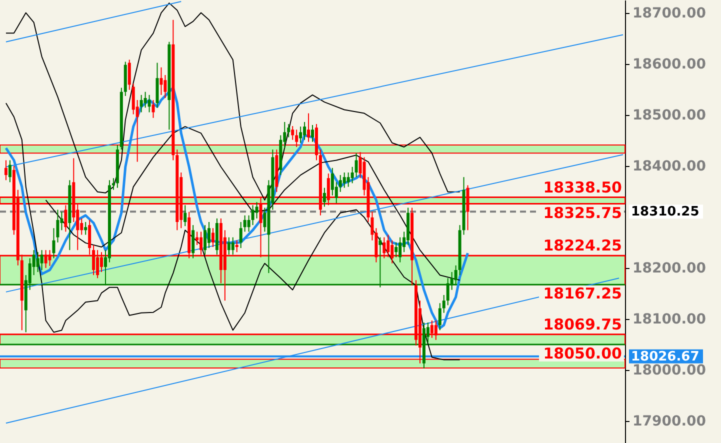  What do you see at coordinates (665, 212) in the screenshot?
I see `ref-line-label: 18310.25` at bounding box center [665, 212].